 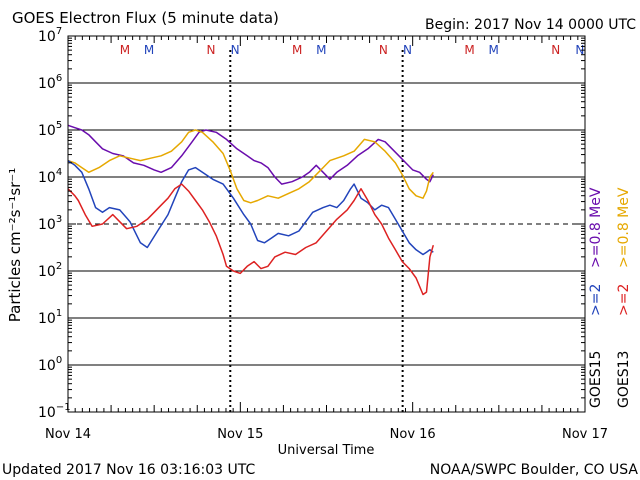 What do you see at coordinates (326, 450) in the screenshot?
I see `x-axis-label: Universal Time` at bounding box center [326, 450].